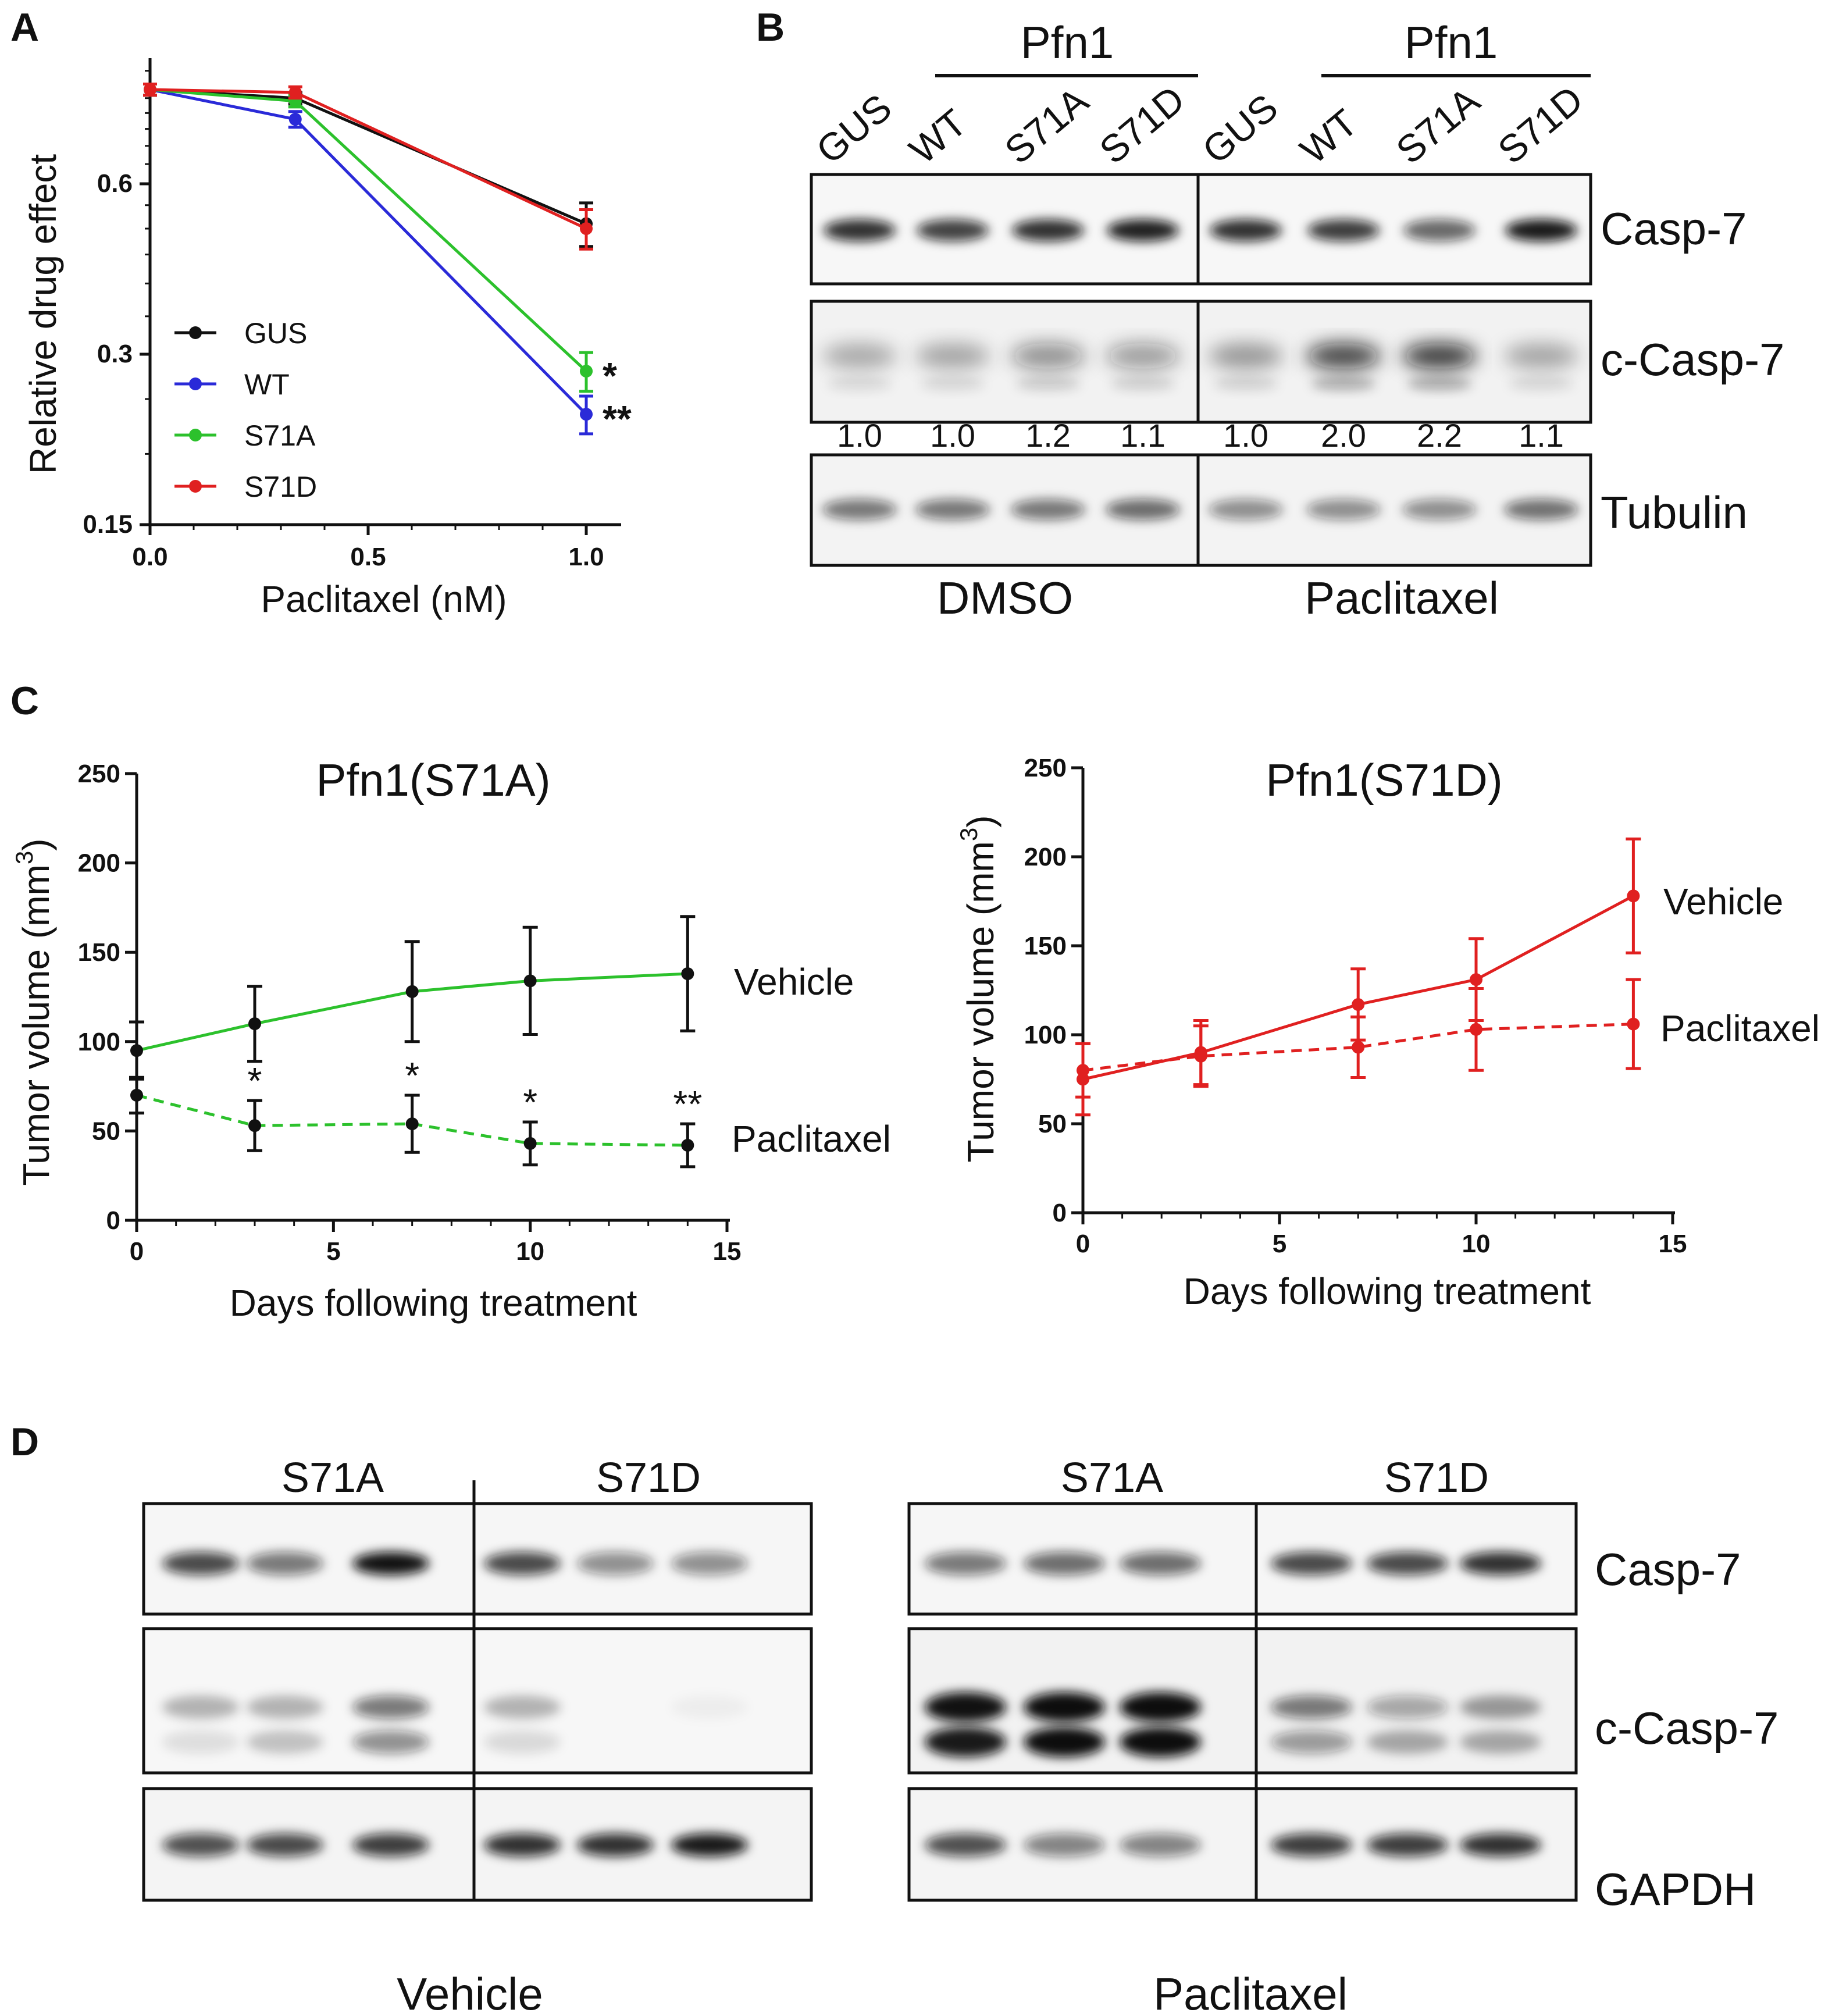  Describe the element at coordinates (1083, 1244) in the screenshot. I see `c2-x-tick-label: 0` at that location.